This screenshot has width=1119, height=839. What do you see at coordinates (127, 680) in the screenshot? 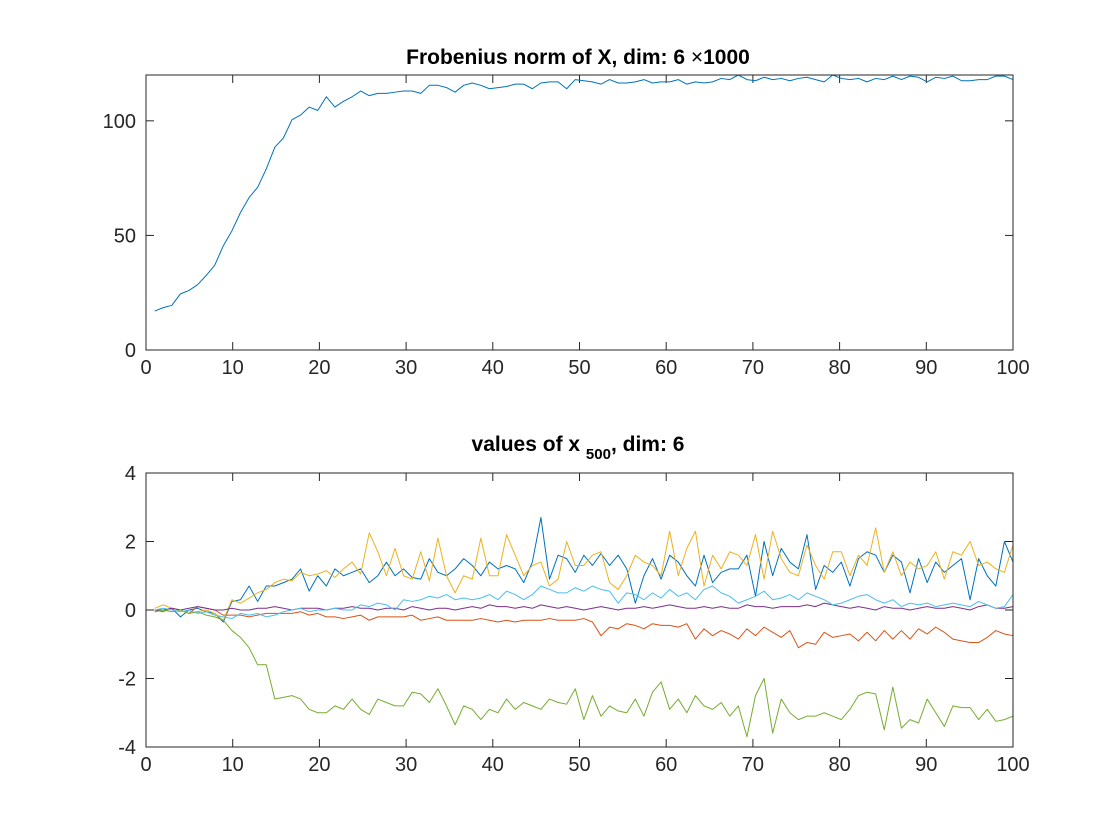
I see `y-tick-label: -2` at bounding box center [127, 680].